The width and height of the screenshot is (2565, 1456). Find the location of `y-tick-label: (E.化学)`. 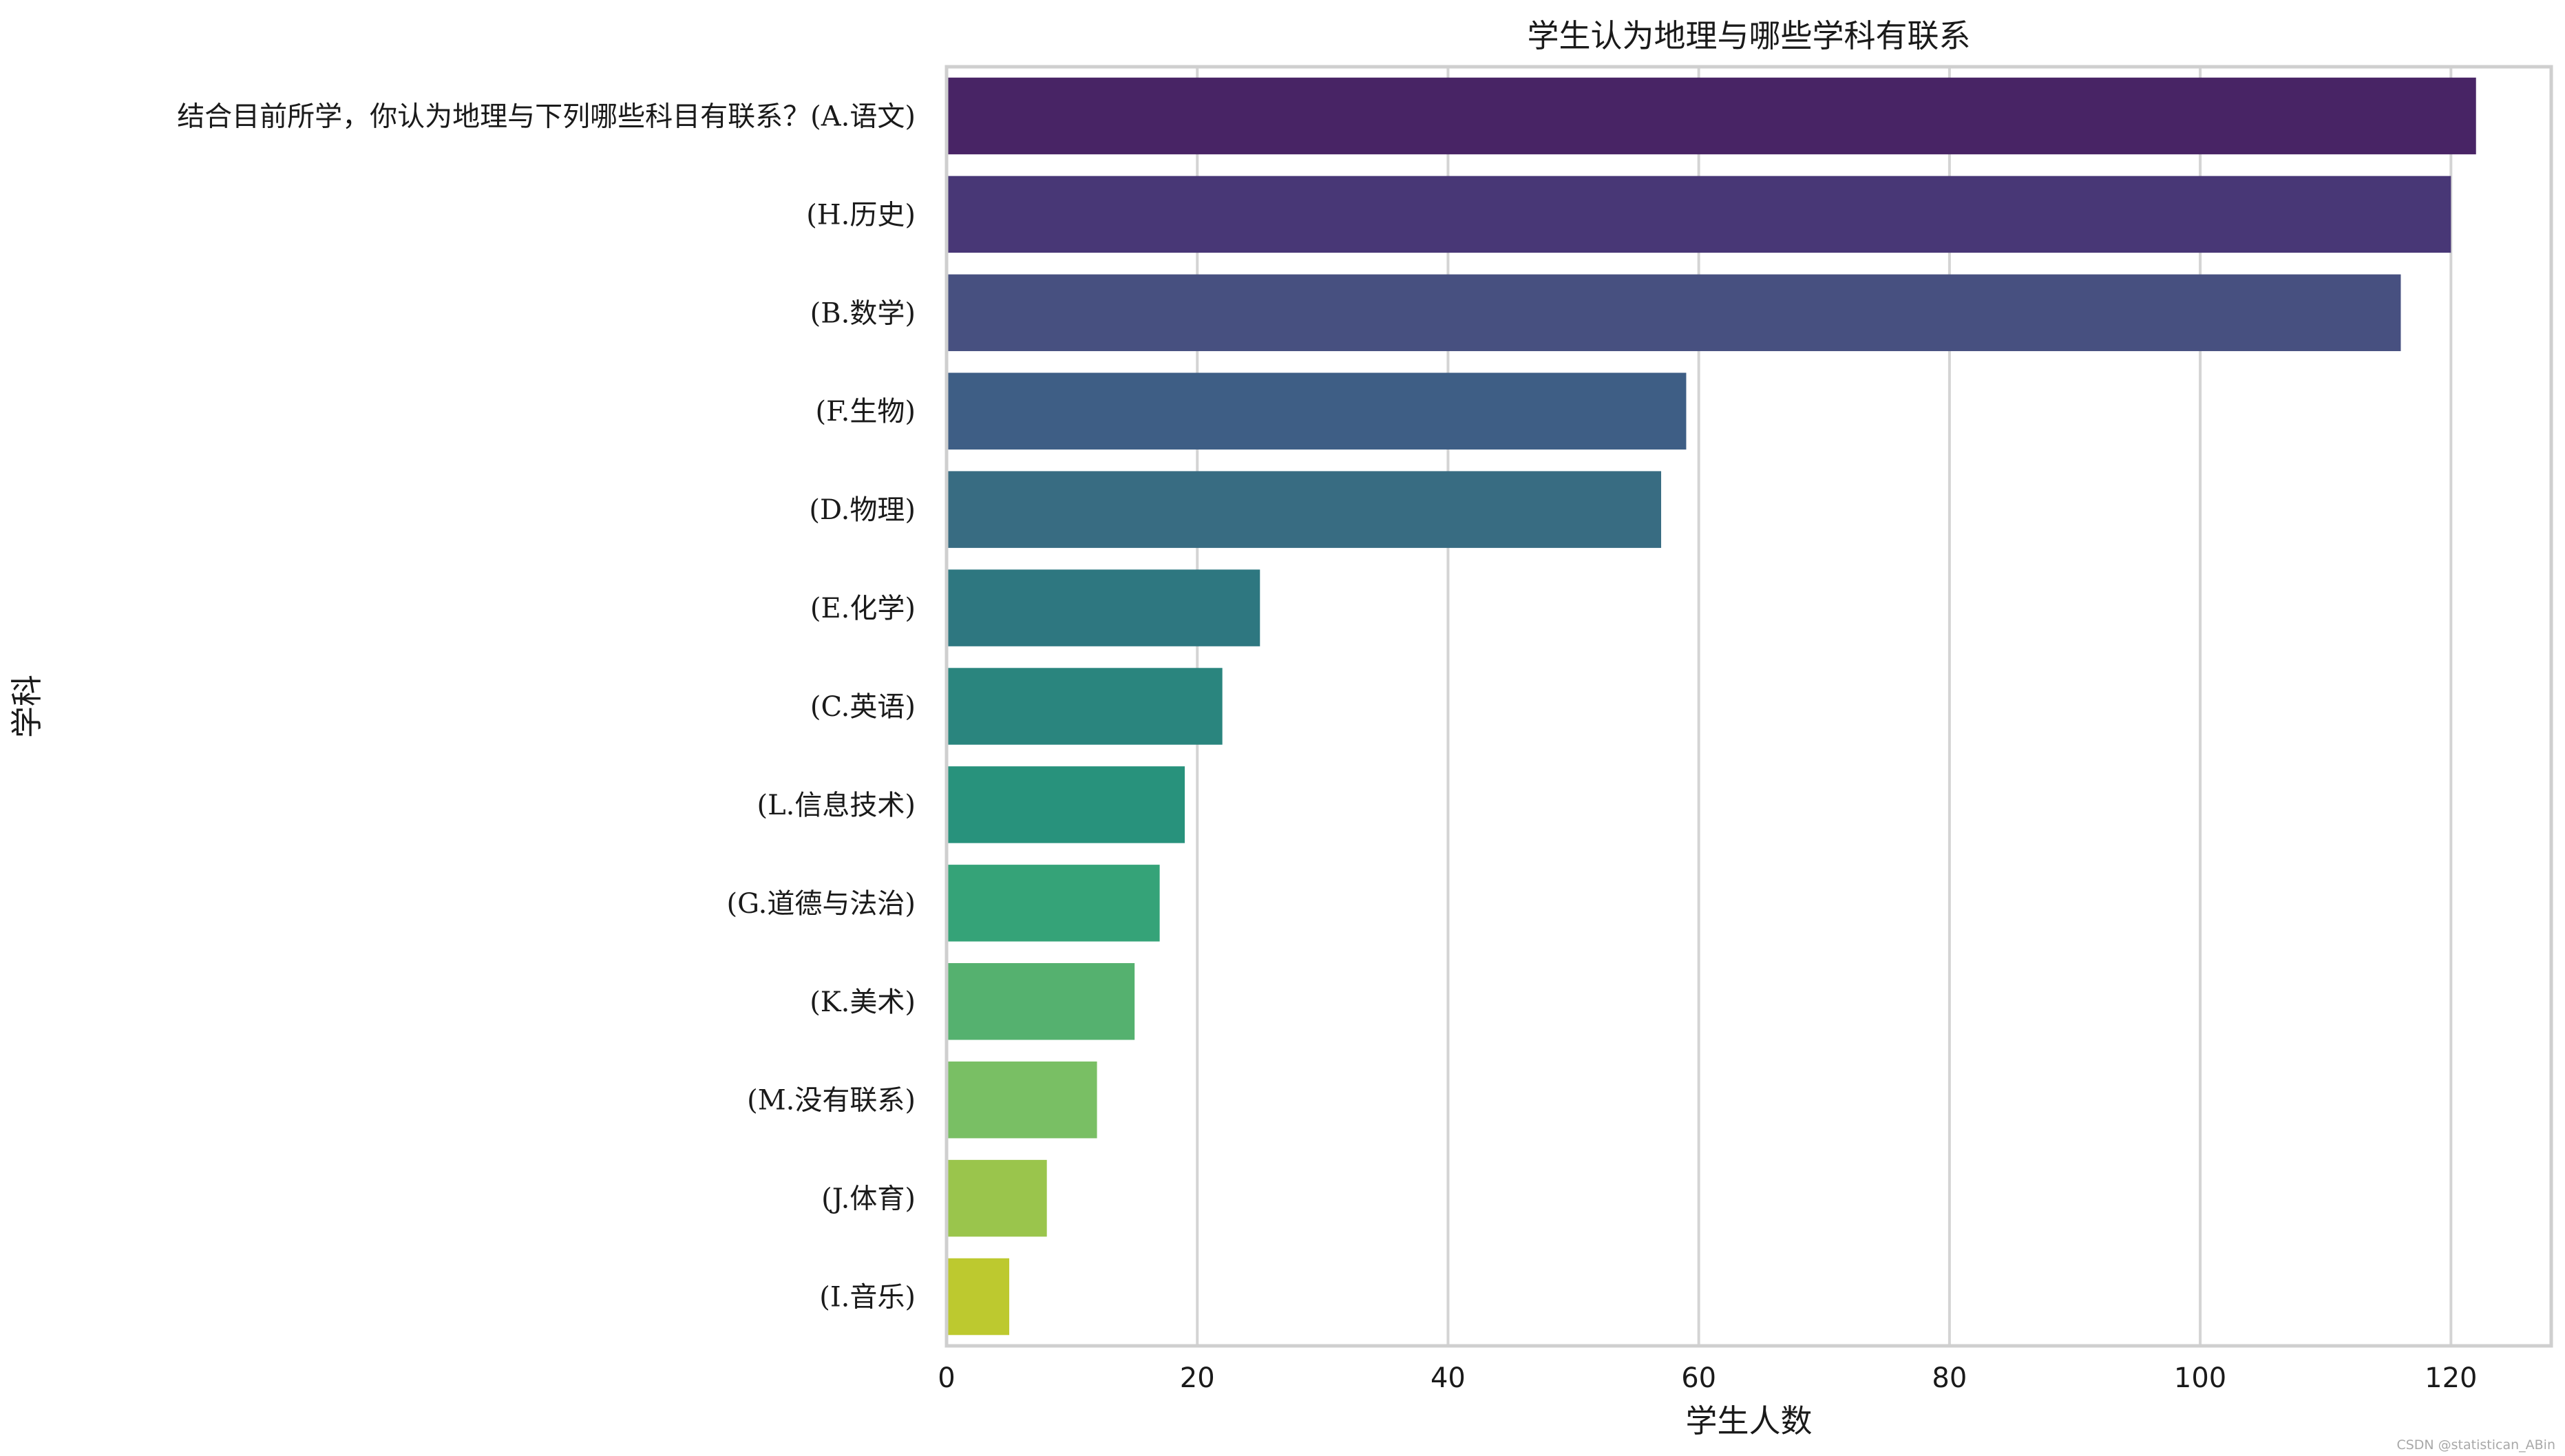

y-tick-label: (E.化学) is located at coordinates (863, 608).